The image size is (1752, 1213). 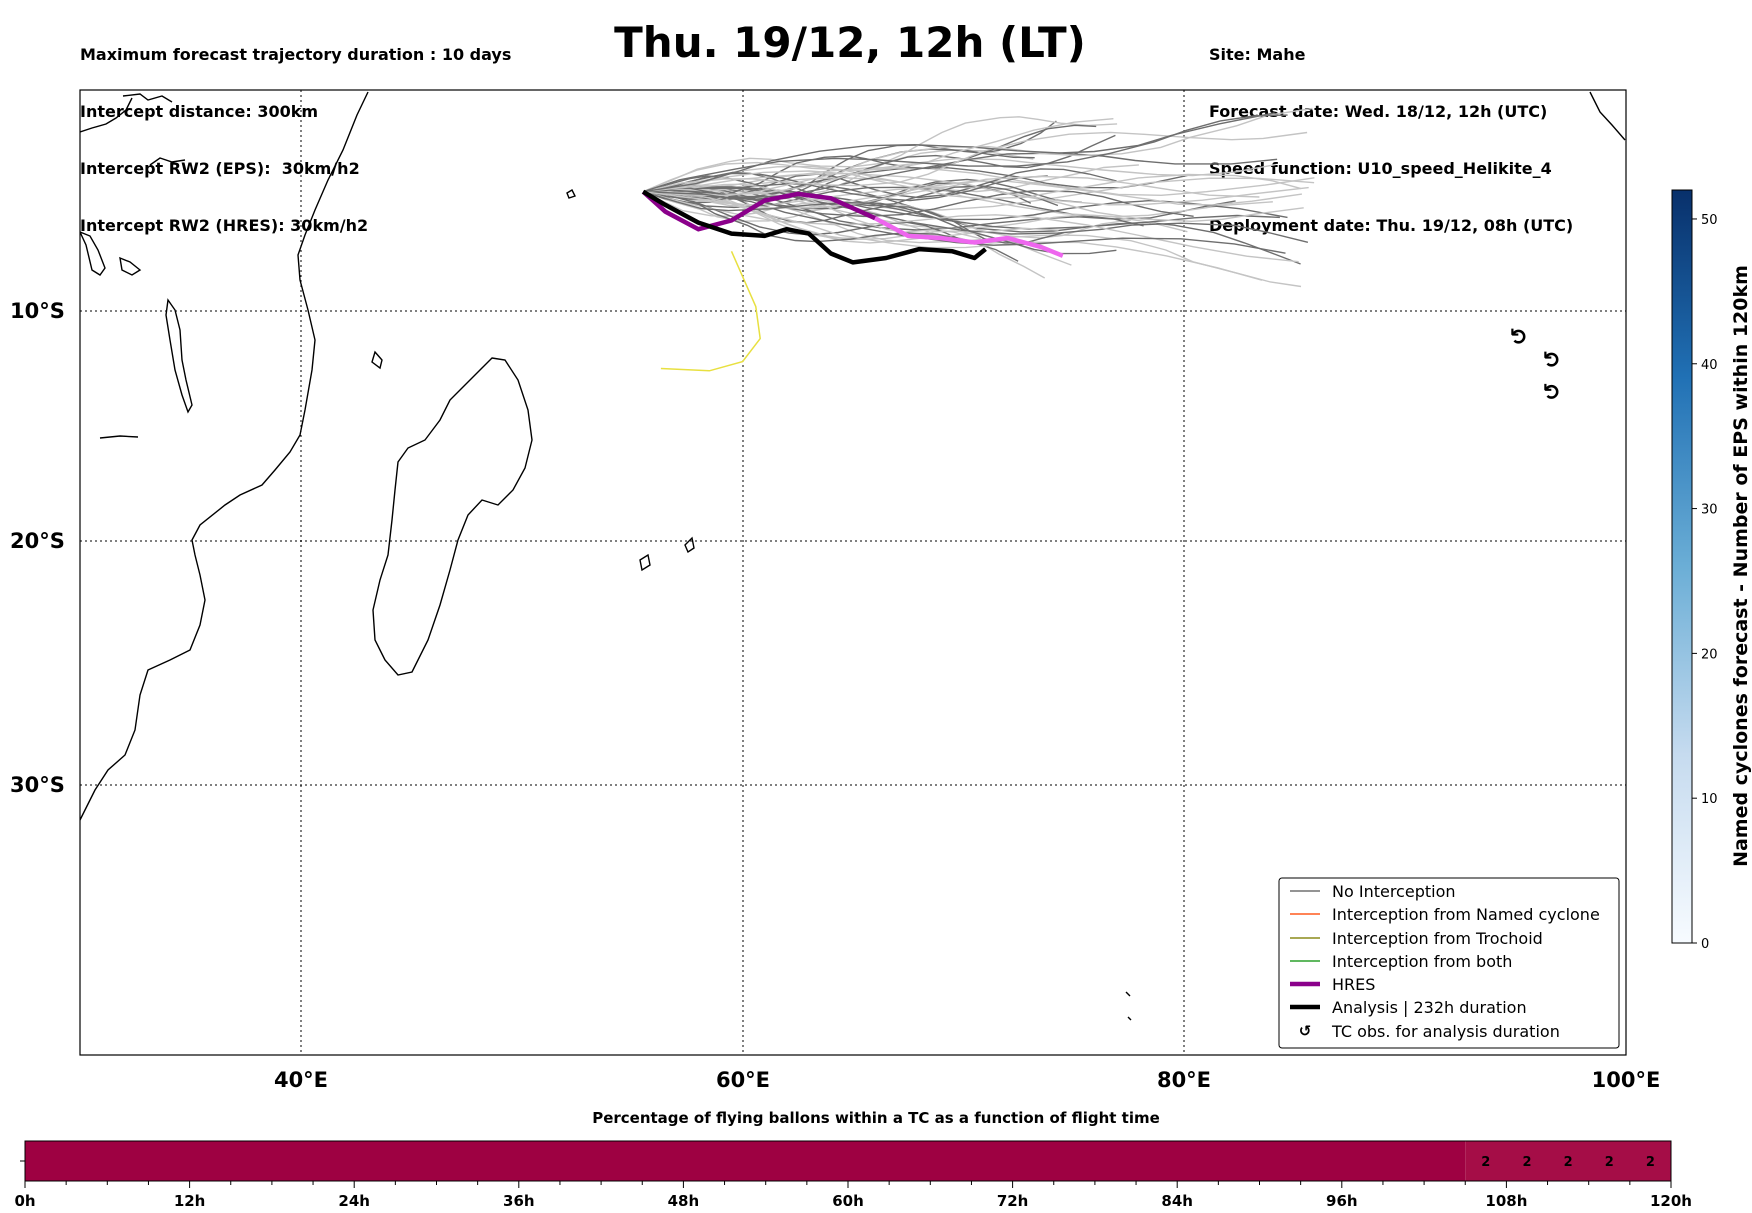 What do you see at coordinates (1626, 1080) in the screenshot?
I see `lon-label-100e: 100°E` at bounding box center [1626, 1080].